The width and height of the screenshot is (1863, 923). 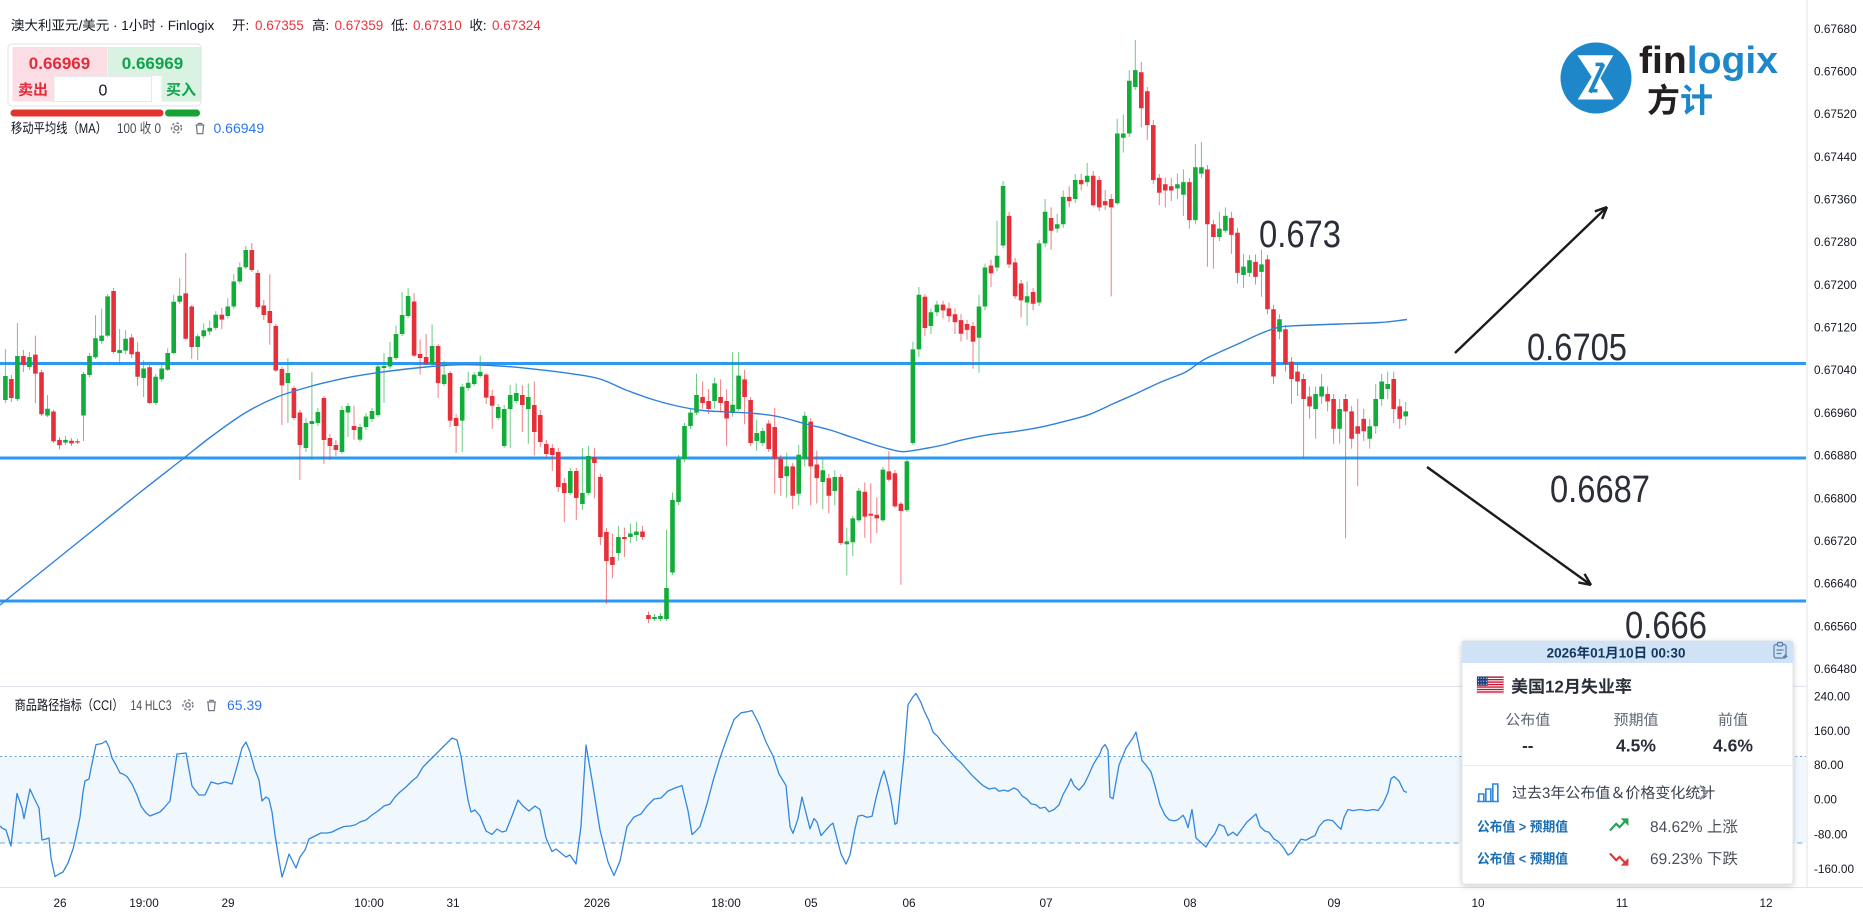 I want to click on svg-text: 0.67200, so click(x=1835, y=285).